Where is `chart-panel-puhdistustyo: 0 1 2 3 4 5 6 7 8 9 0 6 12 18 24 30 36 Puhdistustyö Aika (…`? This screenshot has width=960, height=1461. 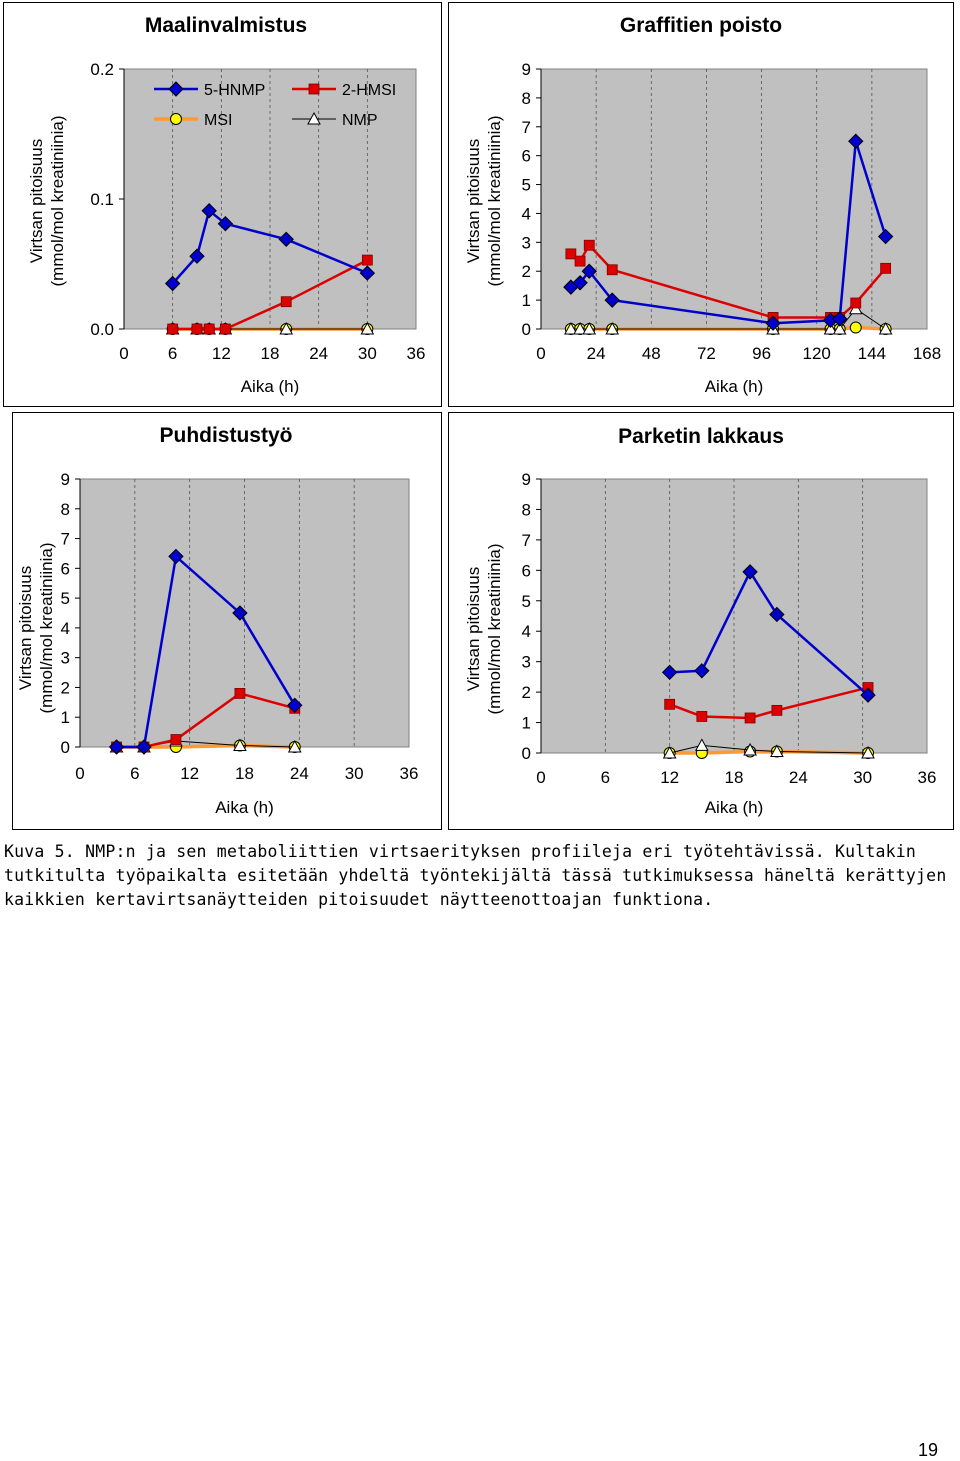 chart-panel-puhdistustyo: 0 1 2 3 4 5 6 7 8 9 0 6 12 18 24 30 36 Puhdistustyö Aika (… is located at coordinates (227, 621).